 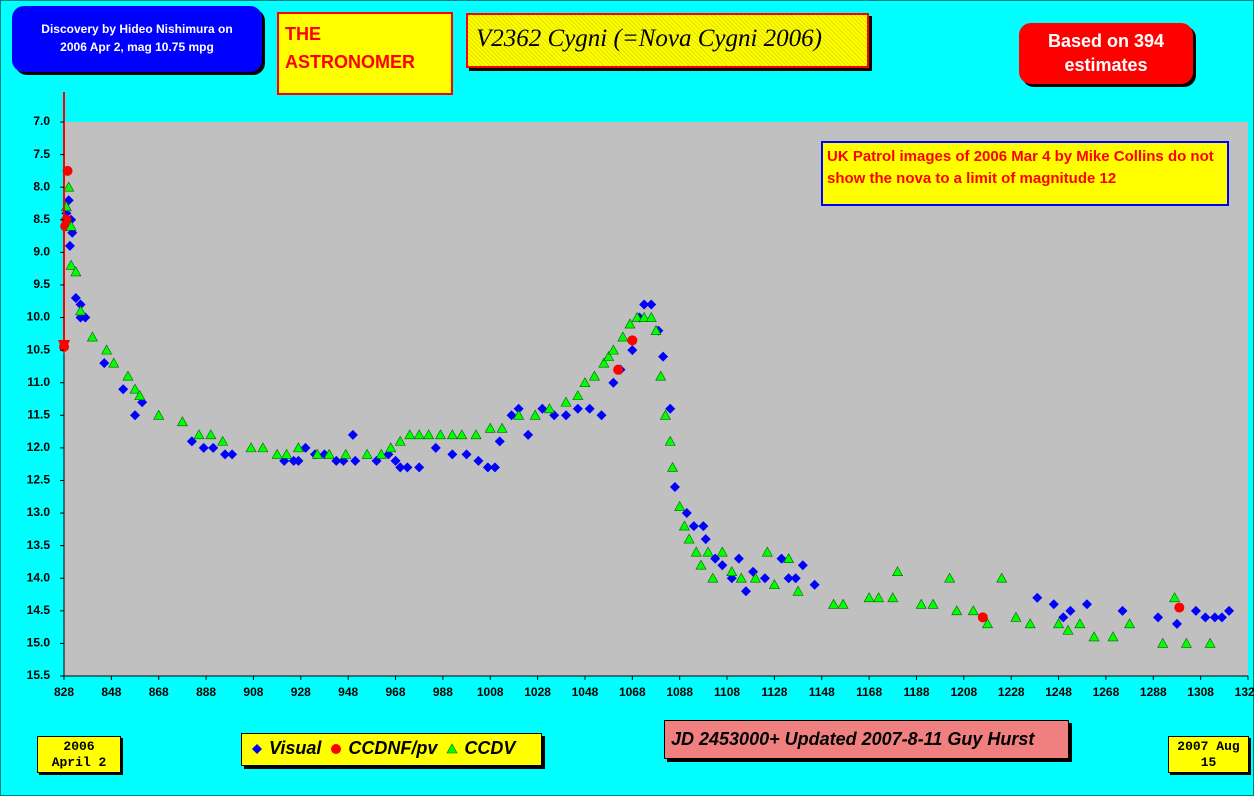 I want to click on publisher-box: THE ASTRONOMER, so click(x=365, y=53).